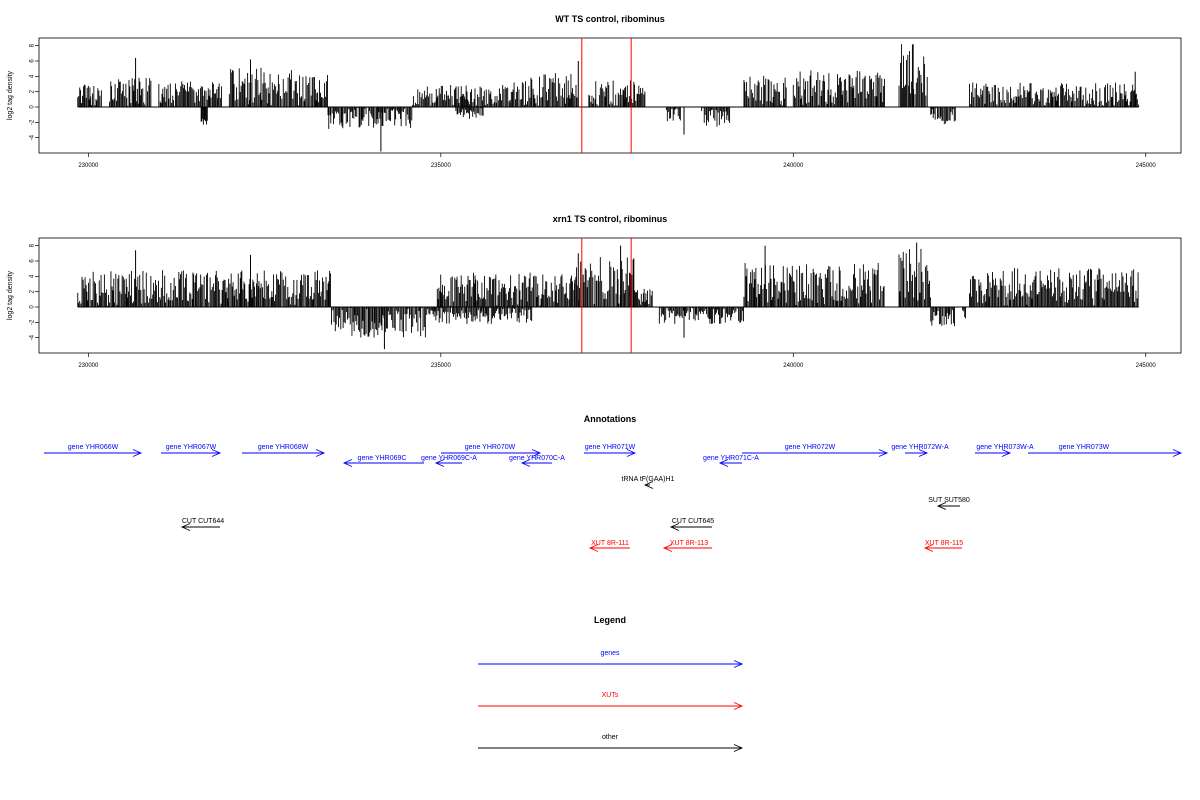 This screenshot has width=1200, height=800. What do you see at coordinates (610, 19) in the screenshot?
I see `track-title: WT TS control, ribominus` at bounding box center [610, 19].